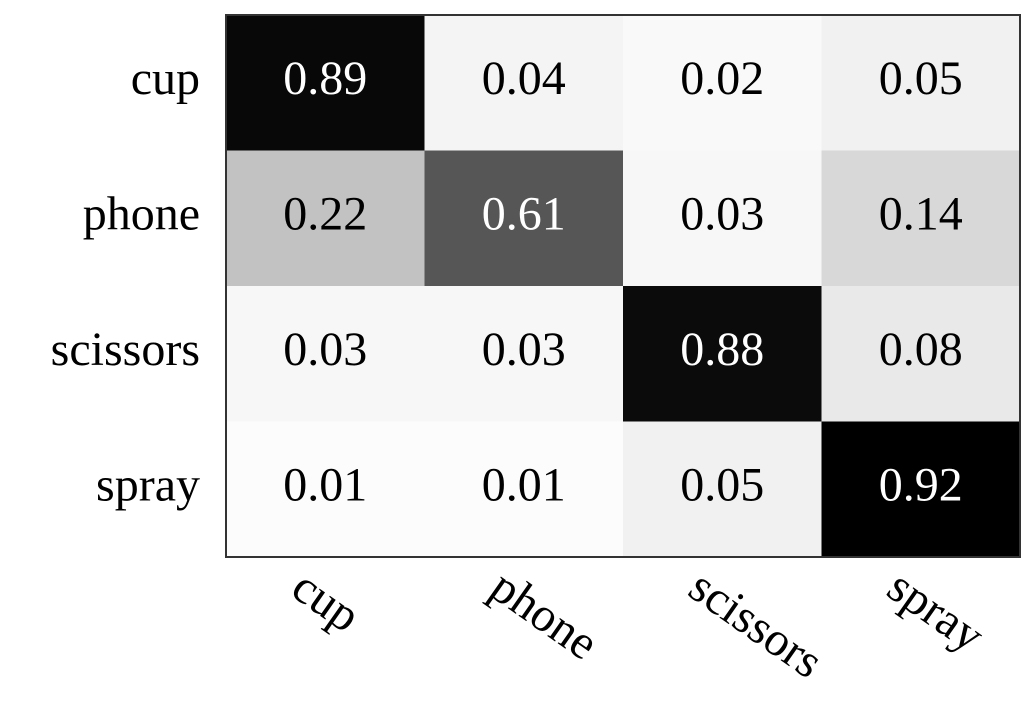 The width and height of the screenshot is (1024, 728). Describe the element at coordinates (722, 349) in the screenshot. I see `cell-label: 0.88` at that location.